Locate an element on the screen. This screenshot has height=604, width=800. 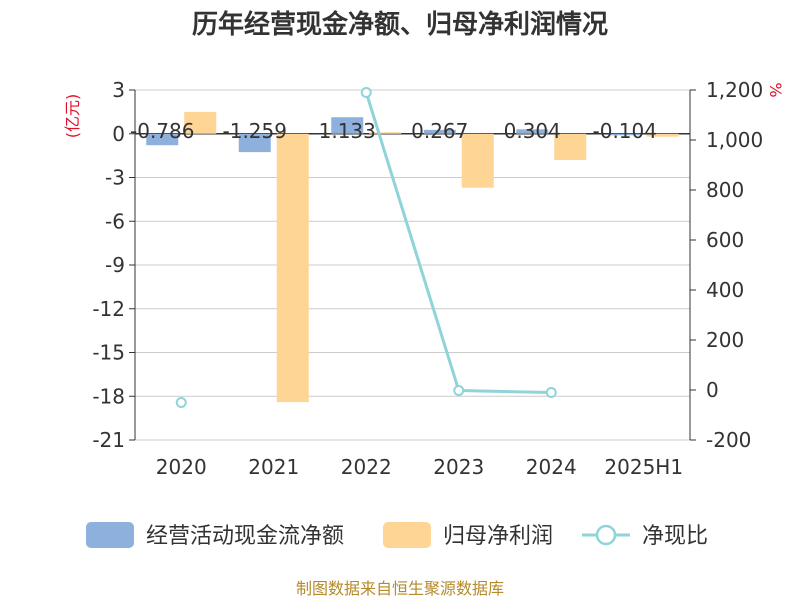
cashflow-data-label: 1.133 is located at coordinates (347, 131).